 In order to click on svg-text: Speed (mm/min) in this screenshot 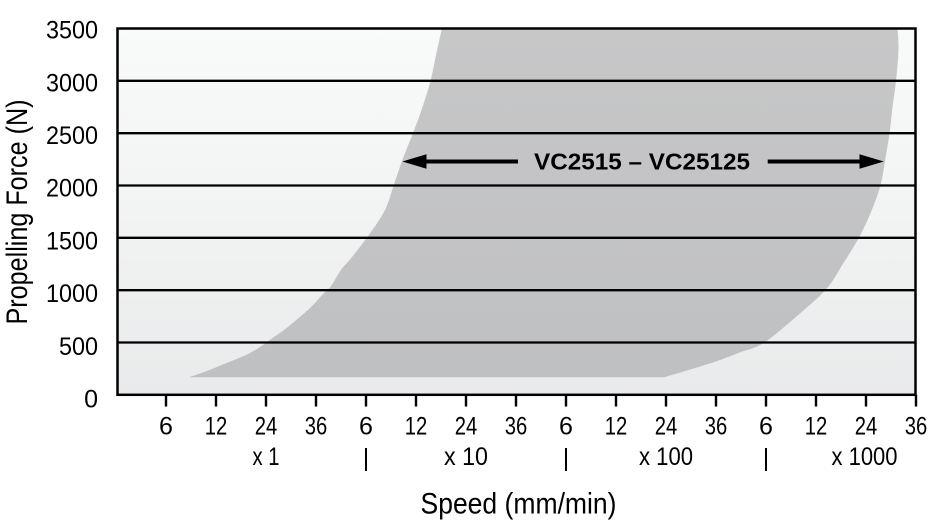, I will do `click(519, 503)`.